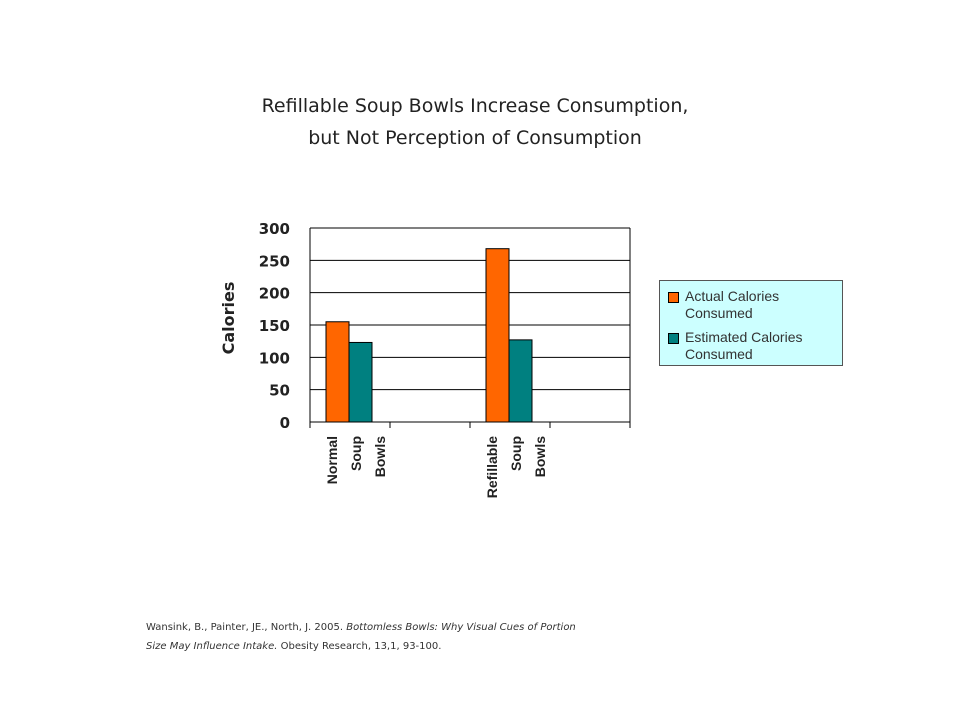 This screenshot has height=720, width=960. What do you see at coordinates (274, 294) in the screenshot?
I see `y-tick-label-200: 200` at bounding box center [274, 294].